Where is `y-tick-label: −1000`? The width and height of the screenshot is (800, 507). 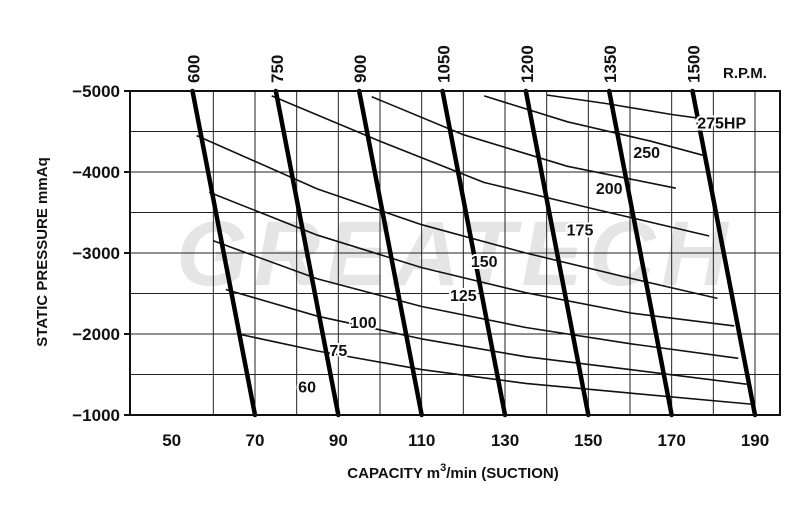 y-tick-label: −1000 is located at coordinates (96, 415).